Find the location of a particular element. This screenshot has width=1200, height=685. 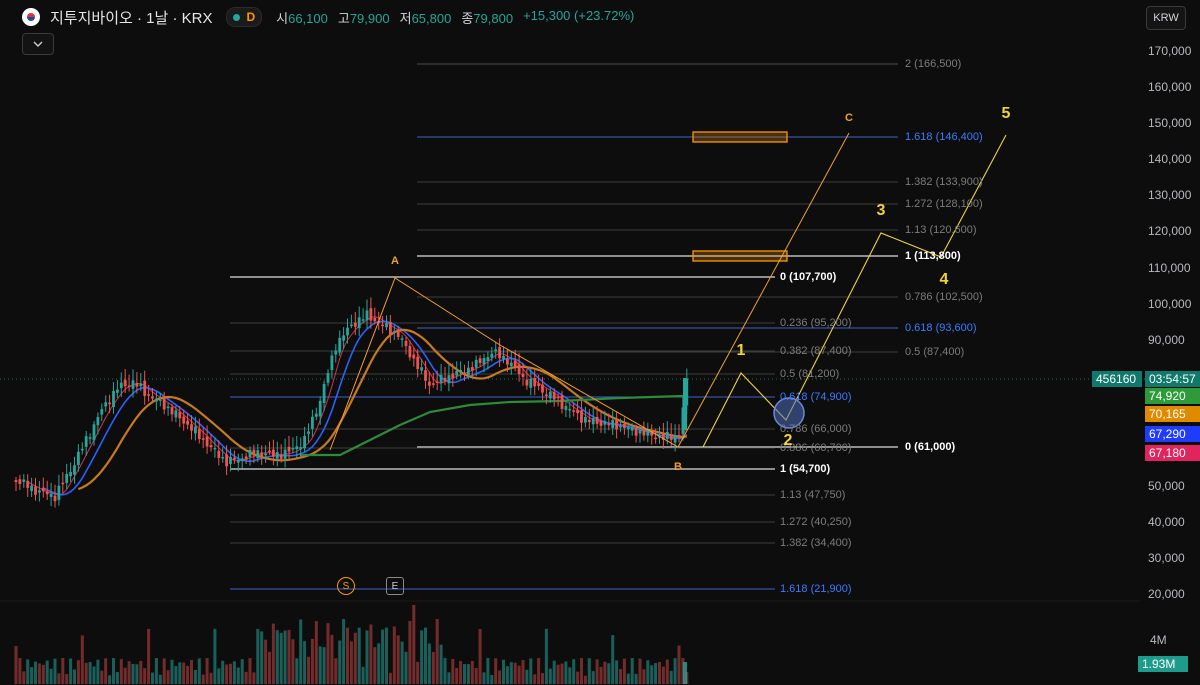

ma1-badge: 74,920 is located at coordinates (1172, 396).